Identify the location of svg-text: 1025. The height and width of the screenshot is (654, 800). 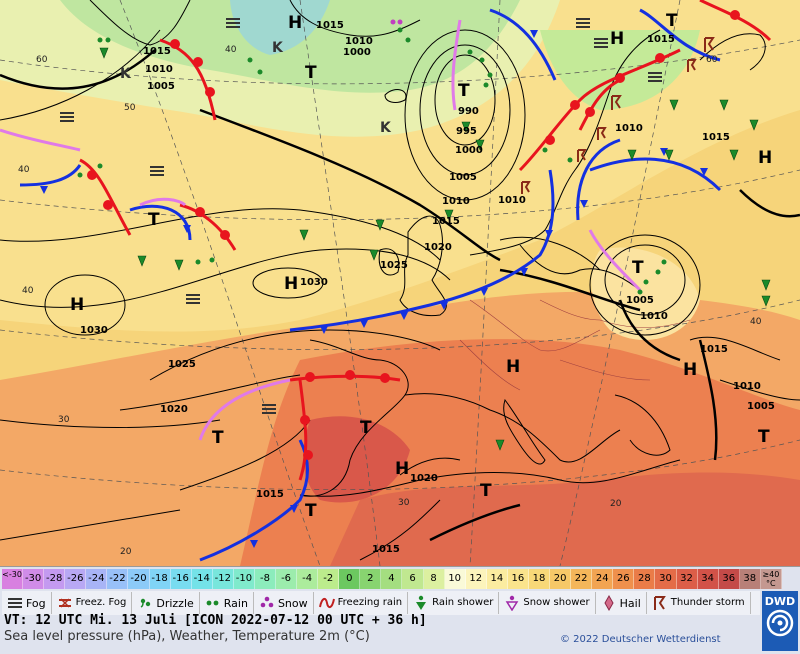
(394, 265).